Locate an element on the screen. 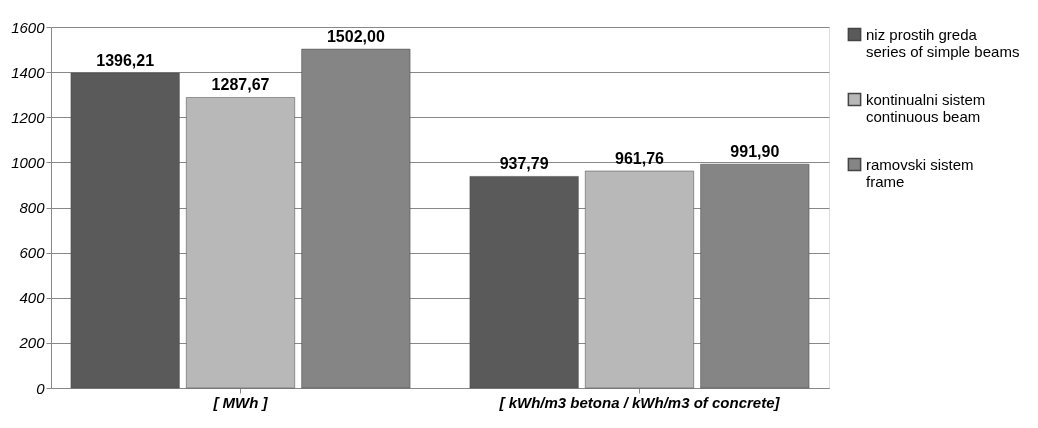 The height and width of the screenshot is (428, 1038). data-label: 991,90 is located at coordinates (755, 152).